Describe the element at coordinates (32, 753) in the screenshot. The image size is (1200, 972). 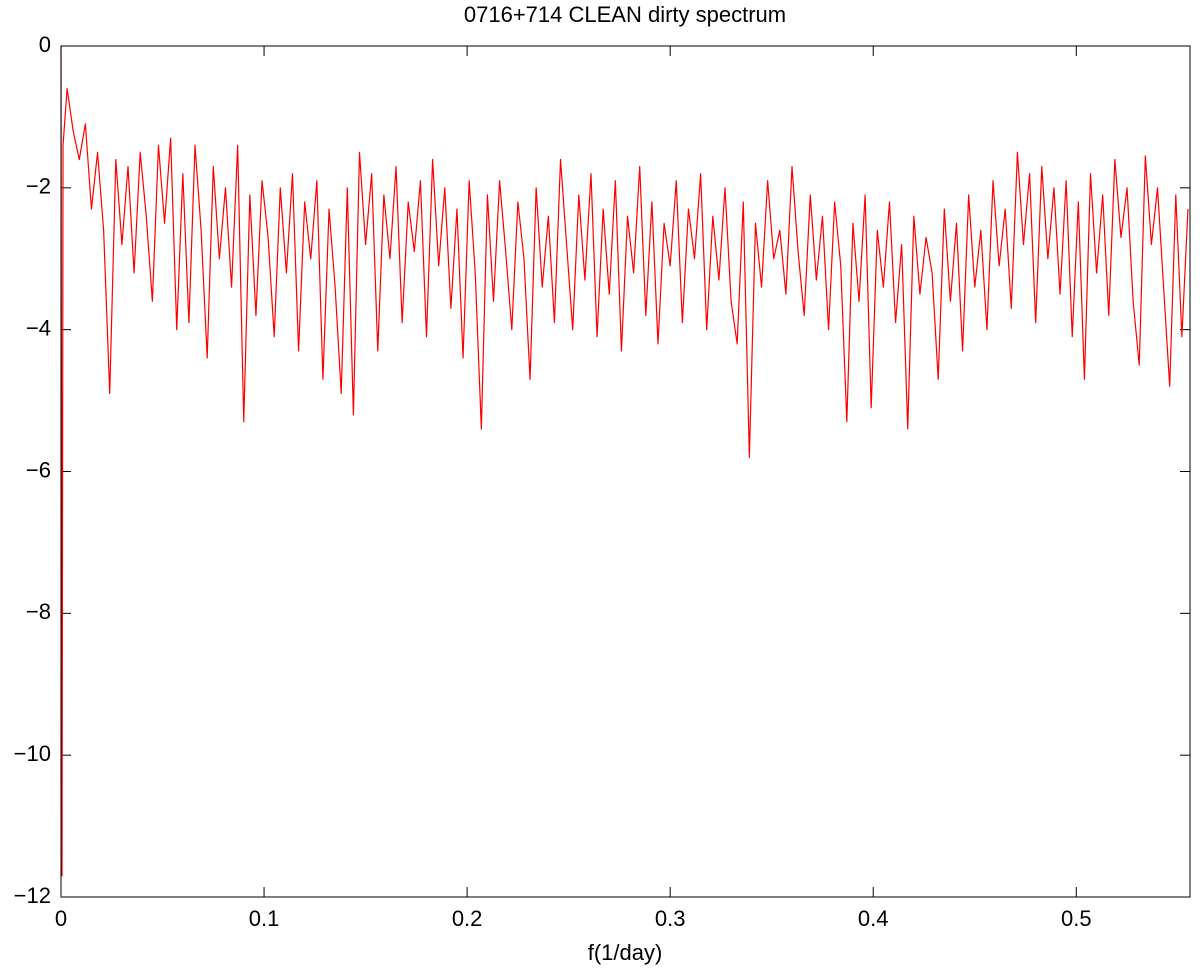
I see `y-tick-label: −10` at that location.